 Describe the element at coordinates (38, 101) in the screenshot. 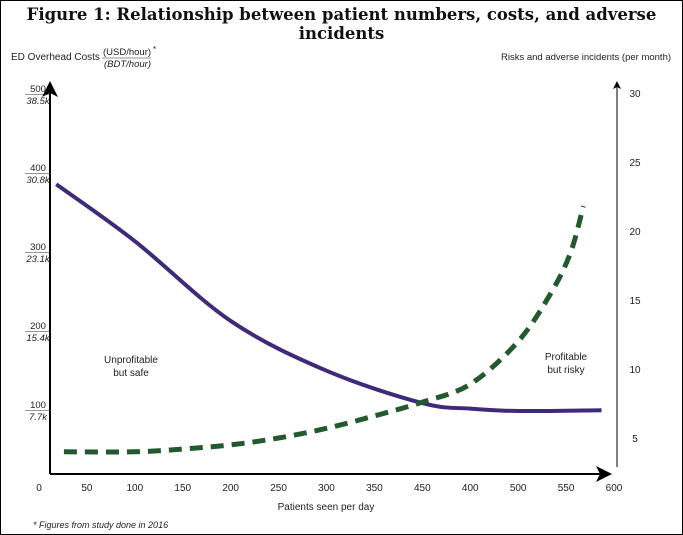

I see `y-left-tick-bdt: 38.5k` at that location.